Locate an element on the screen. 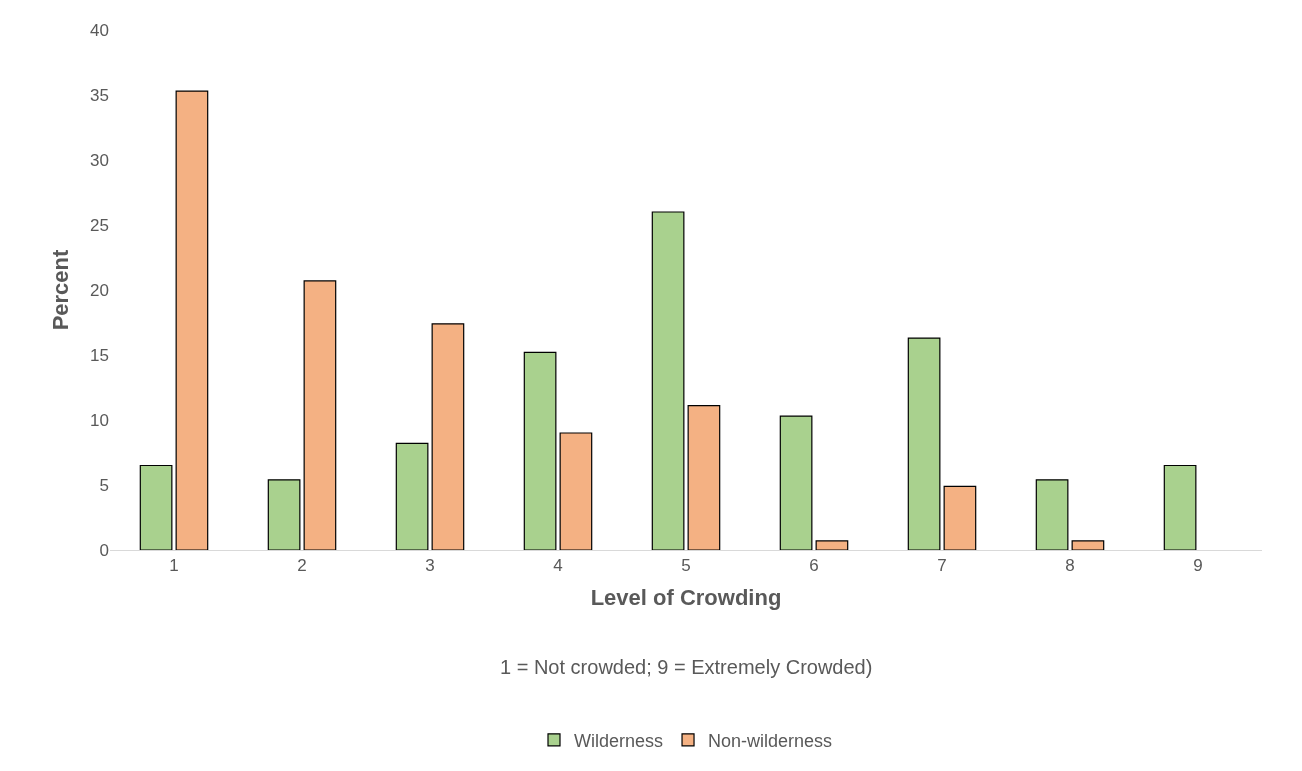 This screenshot has height=771, width=1302. x-tick-label: 2 is located at coordinates (302, 566).